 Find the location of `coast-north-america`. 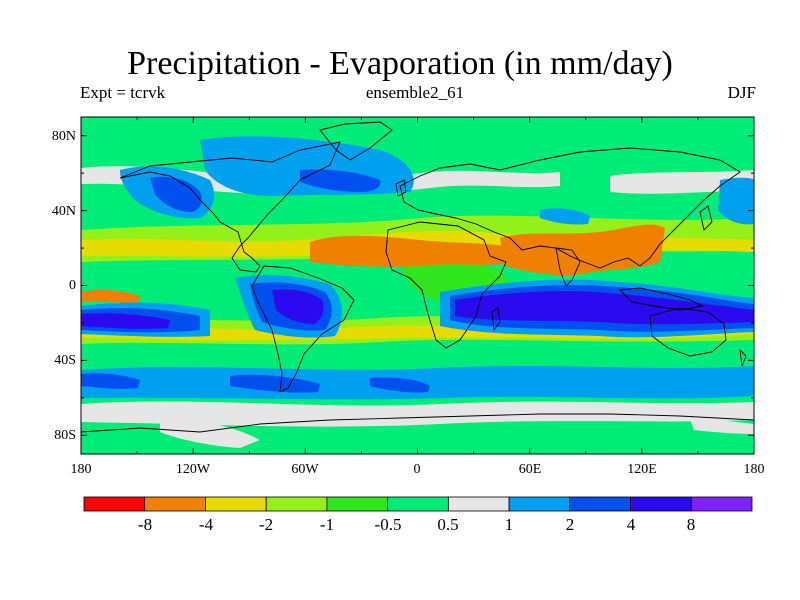

coast-north-america is located at coordinates (230, 207).